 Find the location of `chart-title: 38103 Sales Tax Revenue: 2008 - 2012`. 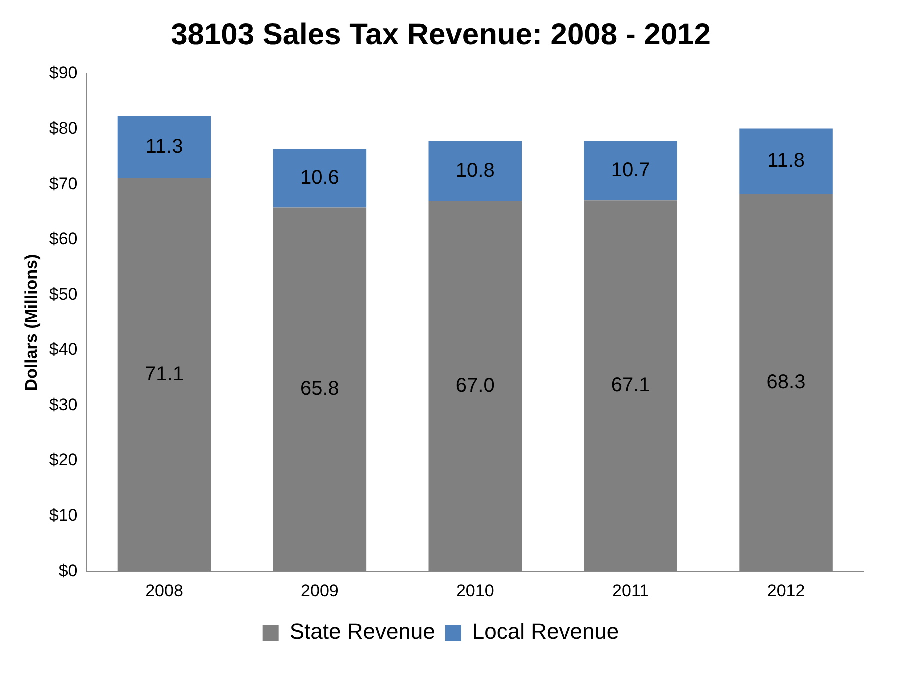

chart-title: 38103 Sales Tax Revenue: 2008 - 2012 is located at coordinates (441, 35).